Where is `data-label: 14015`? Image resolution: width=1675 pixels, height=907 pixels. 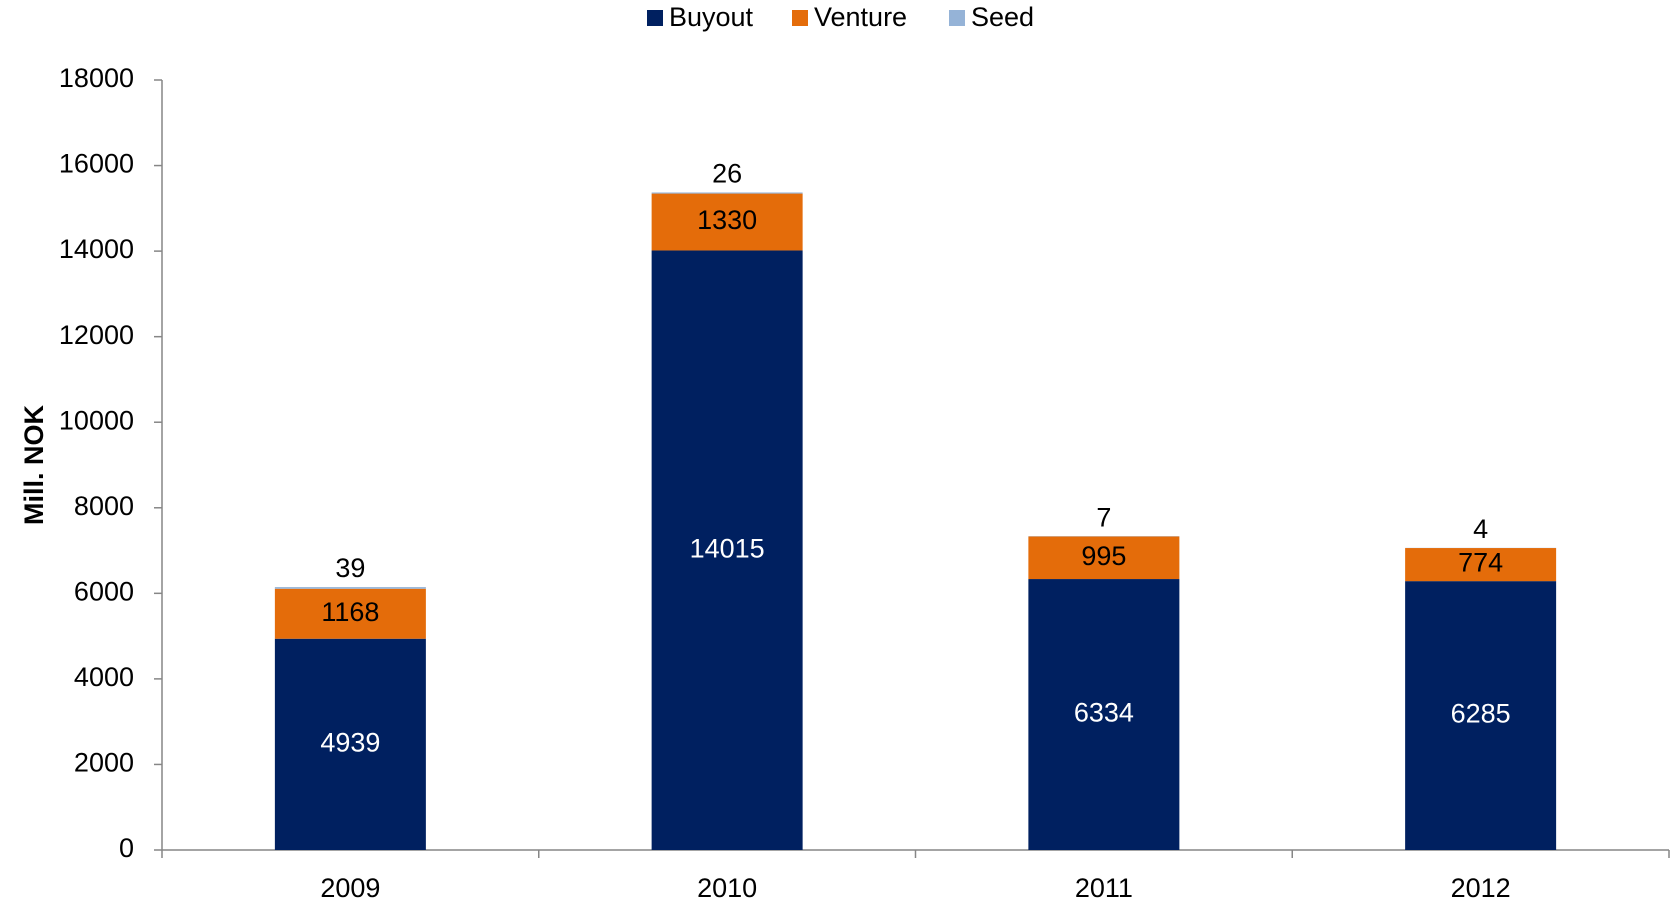
data-label: 14015 is located at coordinates (727, 548).